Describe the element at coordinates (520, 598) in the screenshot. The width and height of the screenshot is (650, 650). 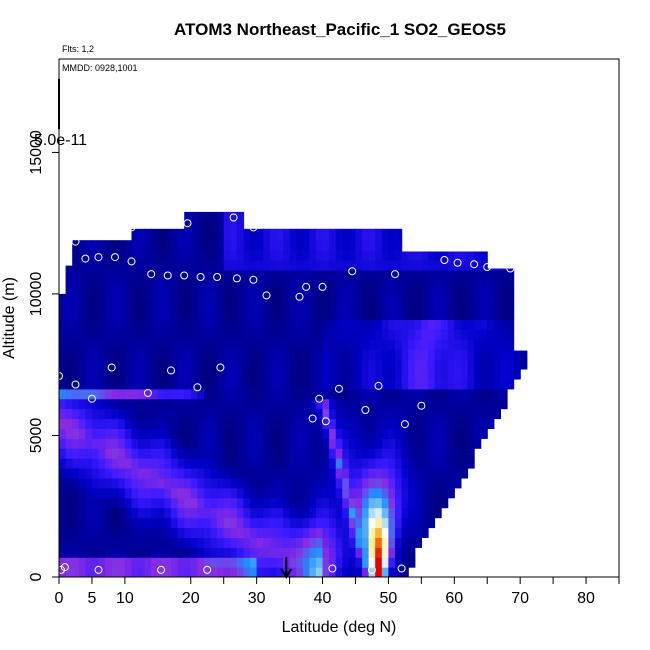
I see `x-tick-label: 70` at that location.